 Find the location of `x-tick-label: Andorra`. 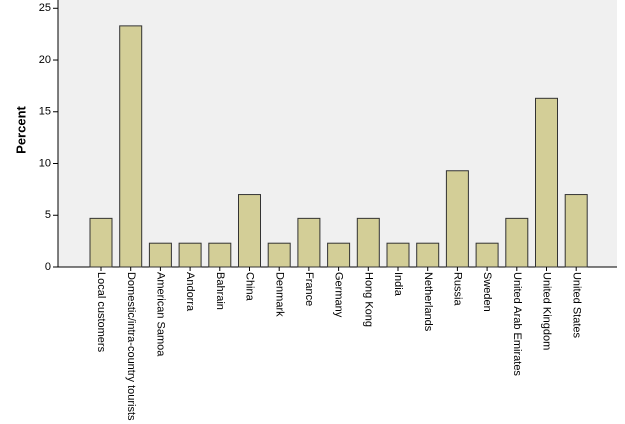

x-tick-label: Andorra is located at coordinates (190, 292).